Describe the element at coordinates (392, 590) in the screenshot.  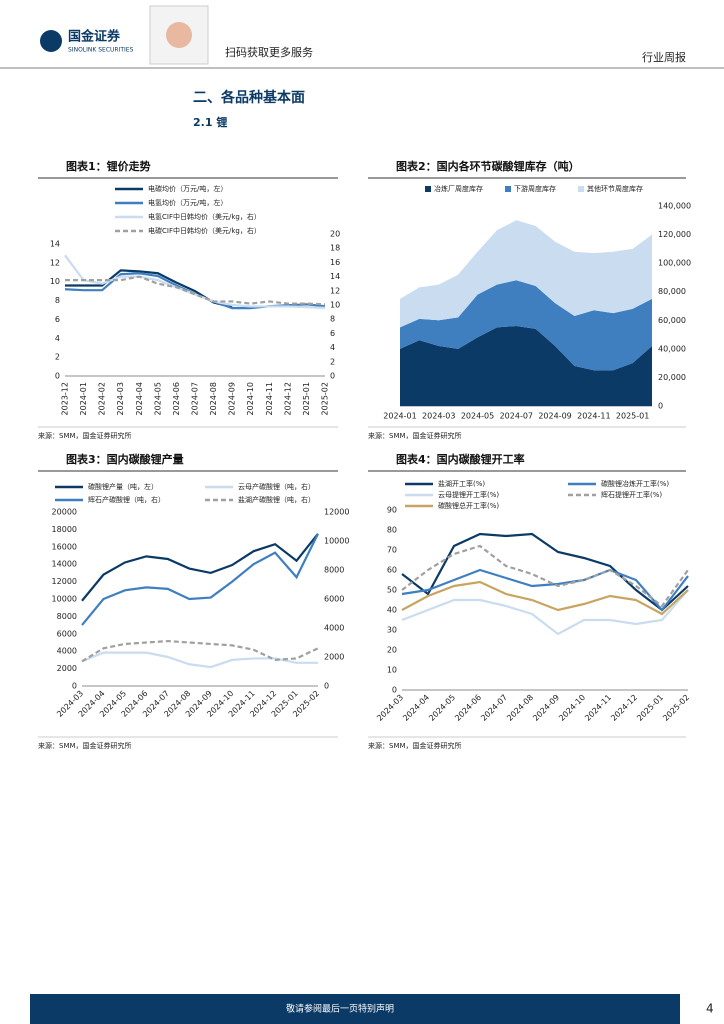
I see `y-tick-label: 50` at that location.